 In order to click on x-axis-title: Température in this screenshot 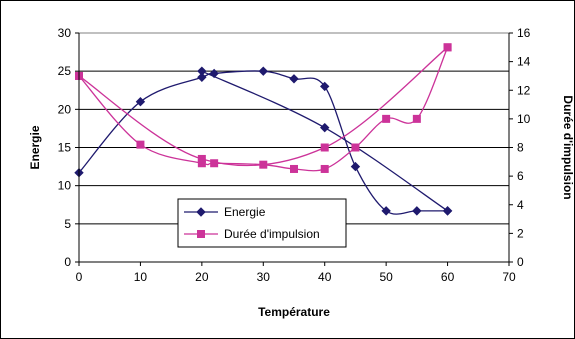, I will do `click(294, 312)`.